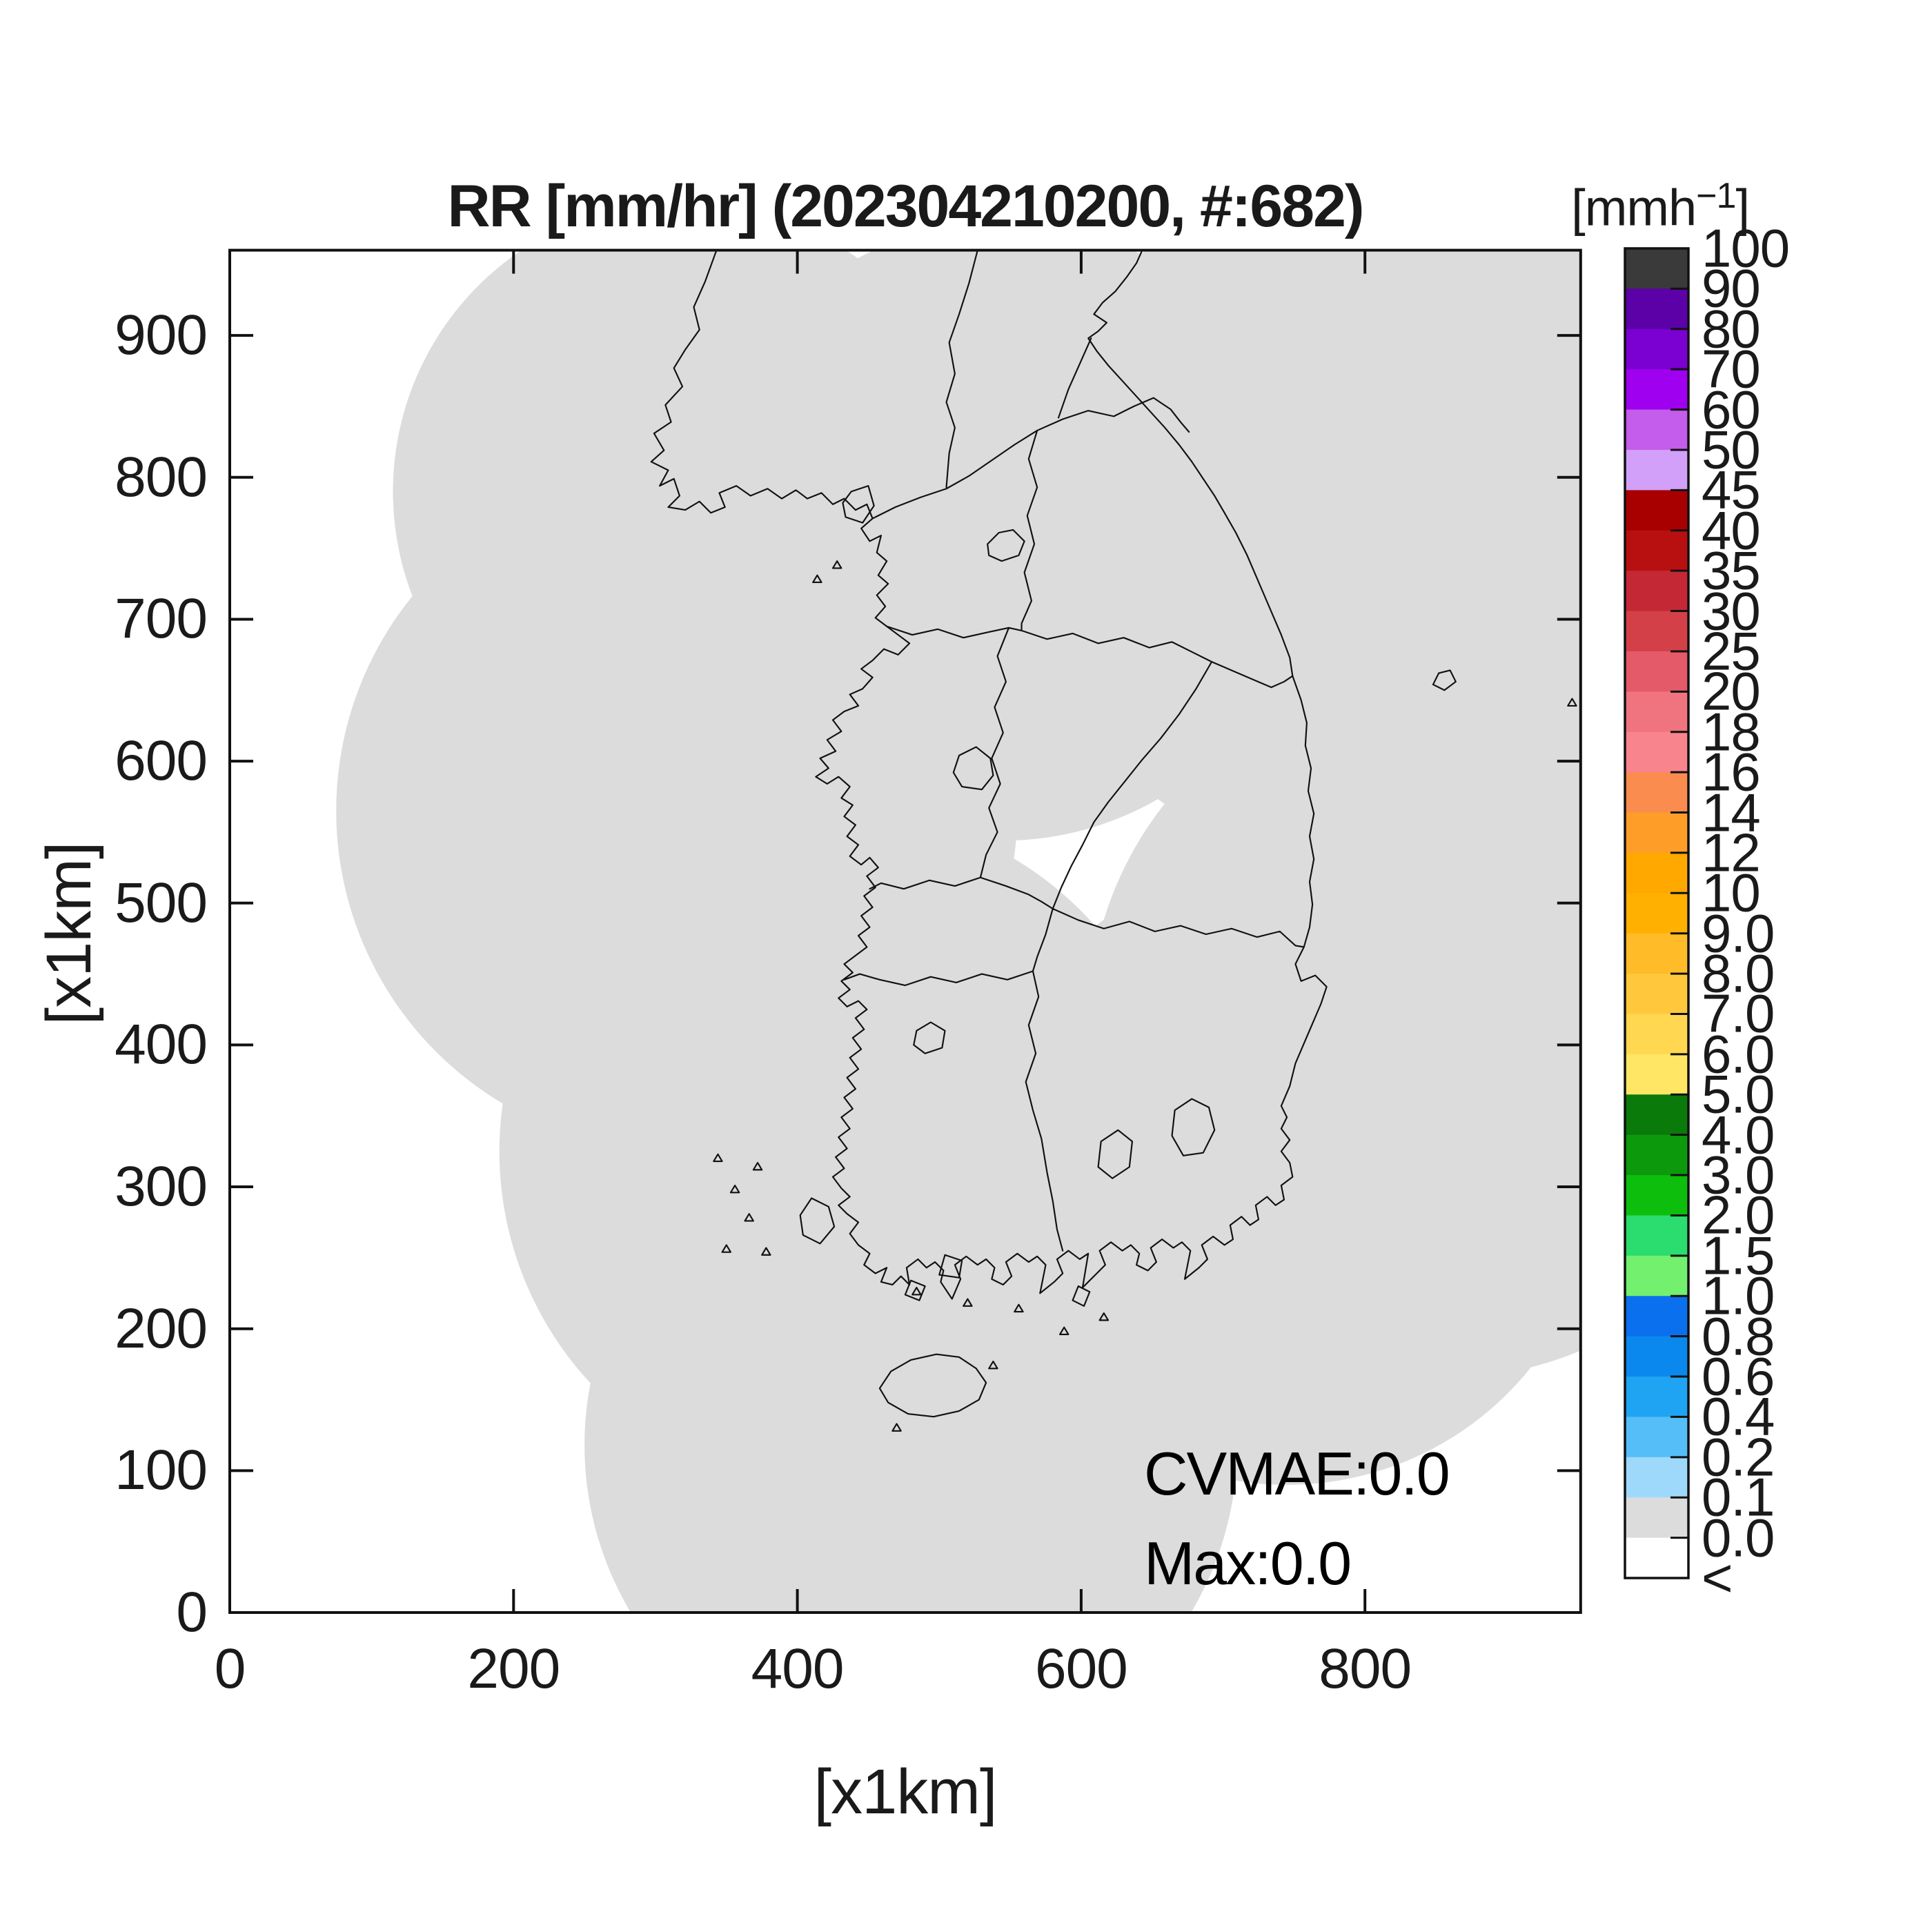 The image size is (1932, 1932). What do you see at coordinates (1731, 530) in the screenshot?
I see `colorbar-tick-label: 40` at bounding box center [1731, 530].